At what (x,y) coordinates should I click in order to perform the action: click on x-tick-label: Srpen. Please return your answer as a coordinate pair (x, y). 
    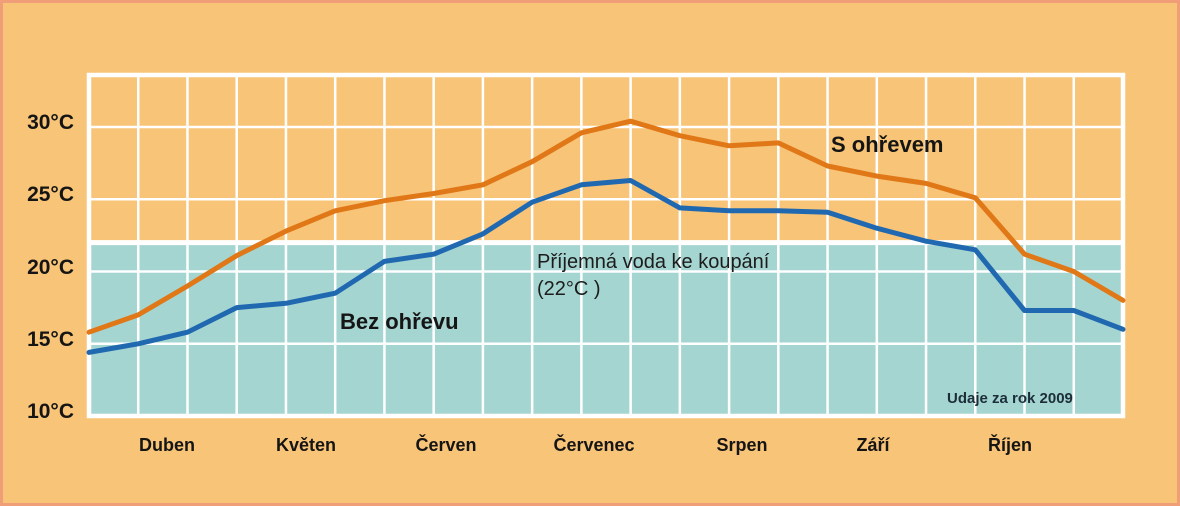
    Looking at the image, I should click on (742, 445).